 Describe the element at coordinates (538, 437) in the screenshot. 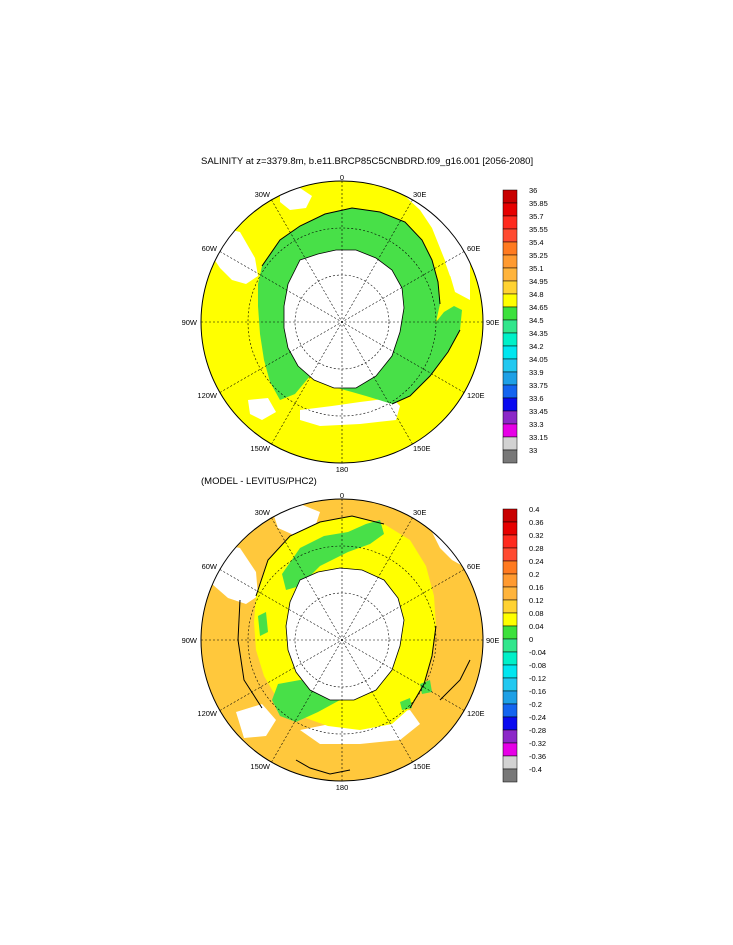

I see `colorbar-1-label: 33.15` at that location.